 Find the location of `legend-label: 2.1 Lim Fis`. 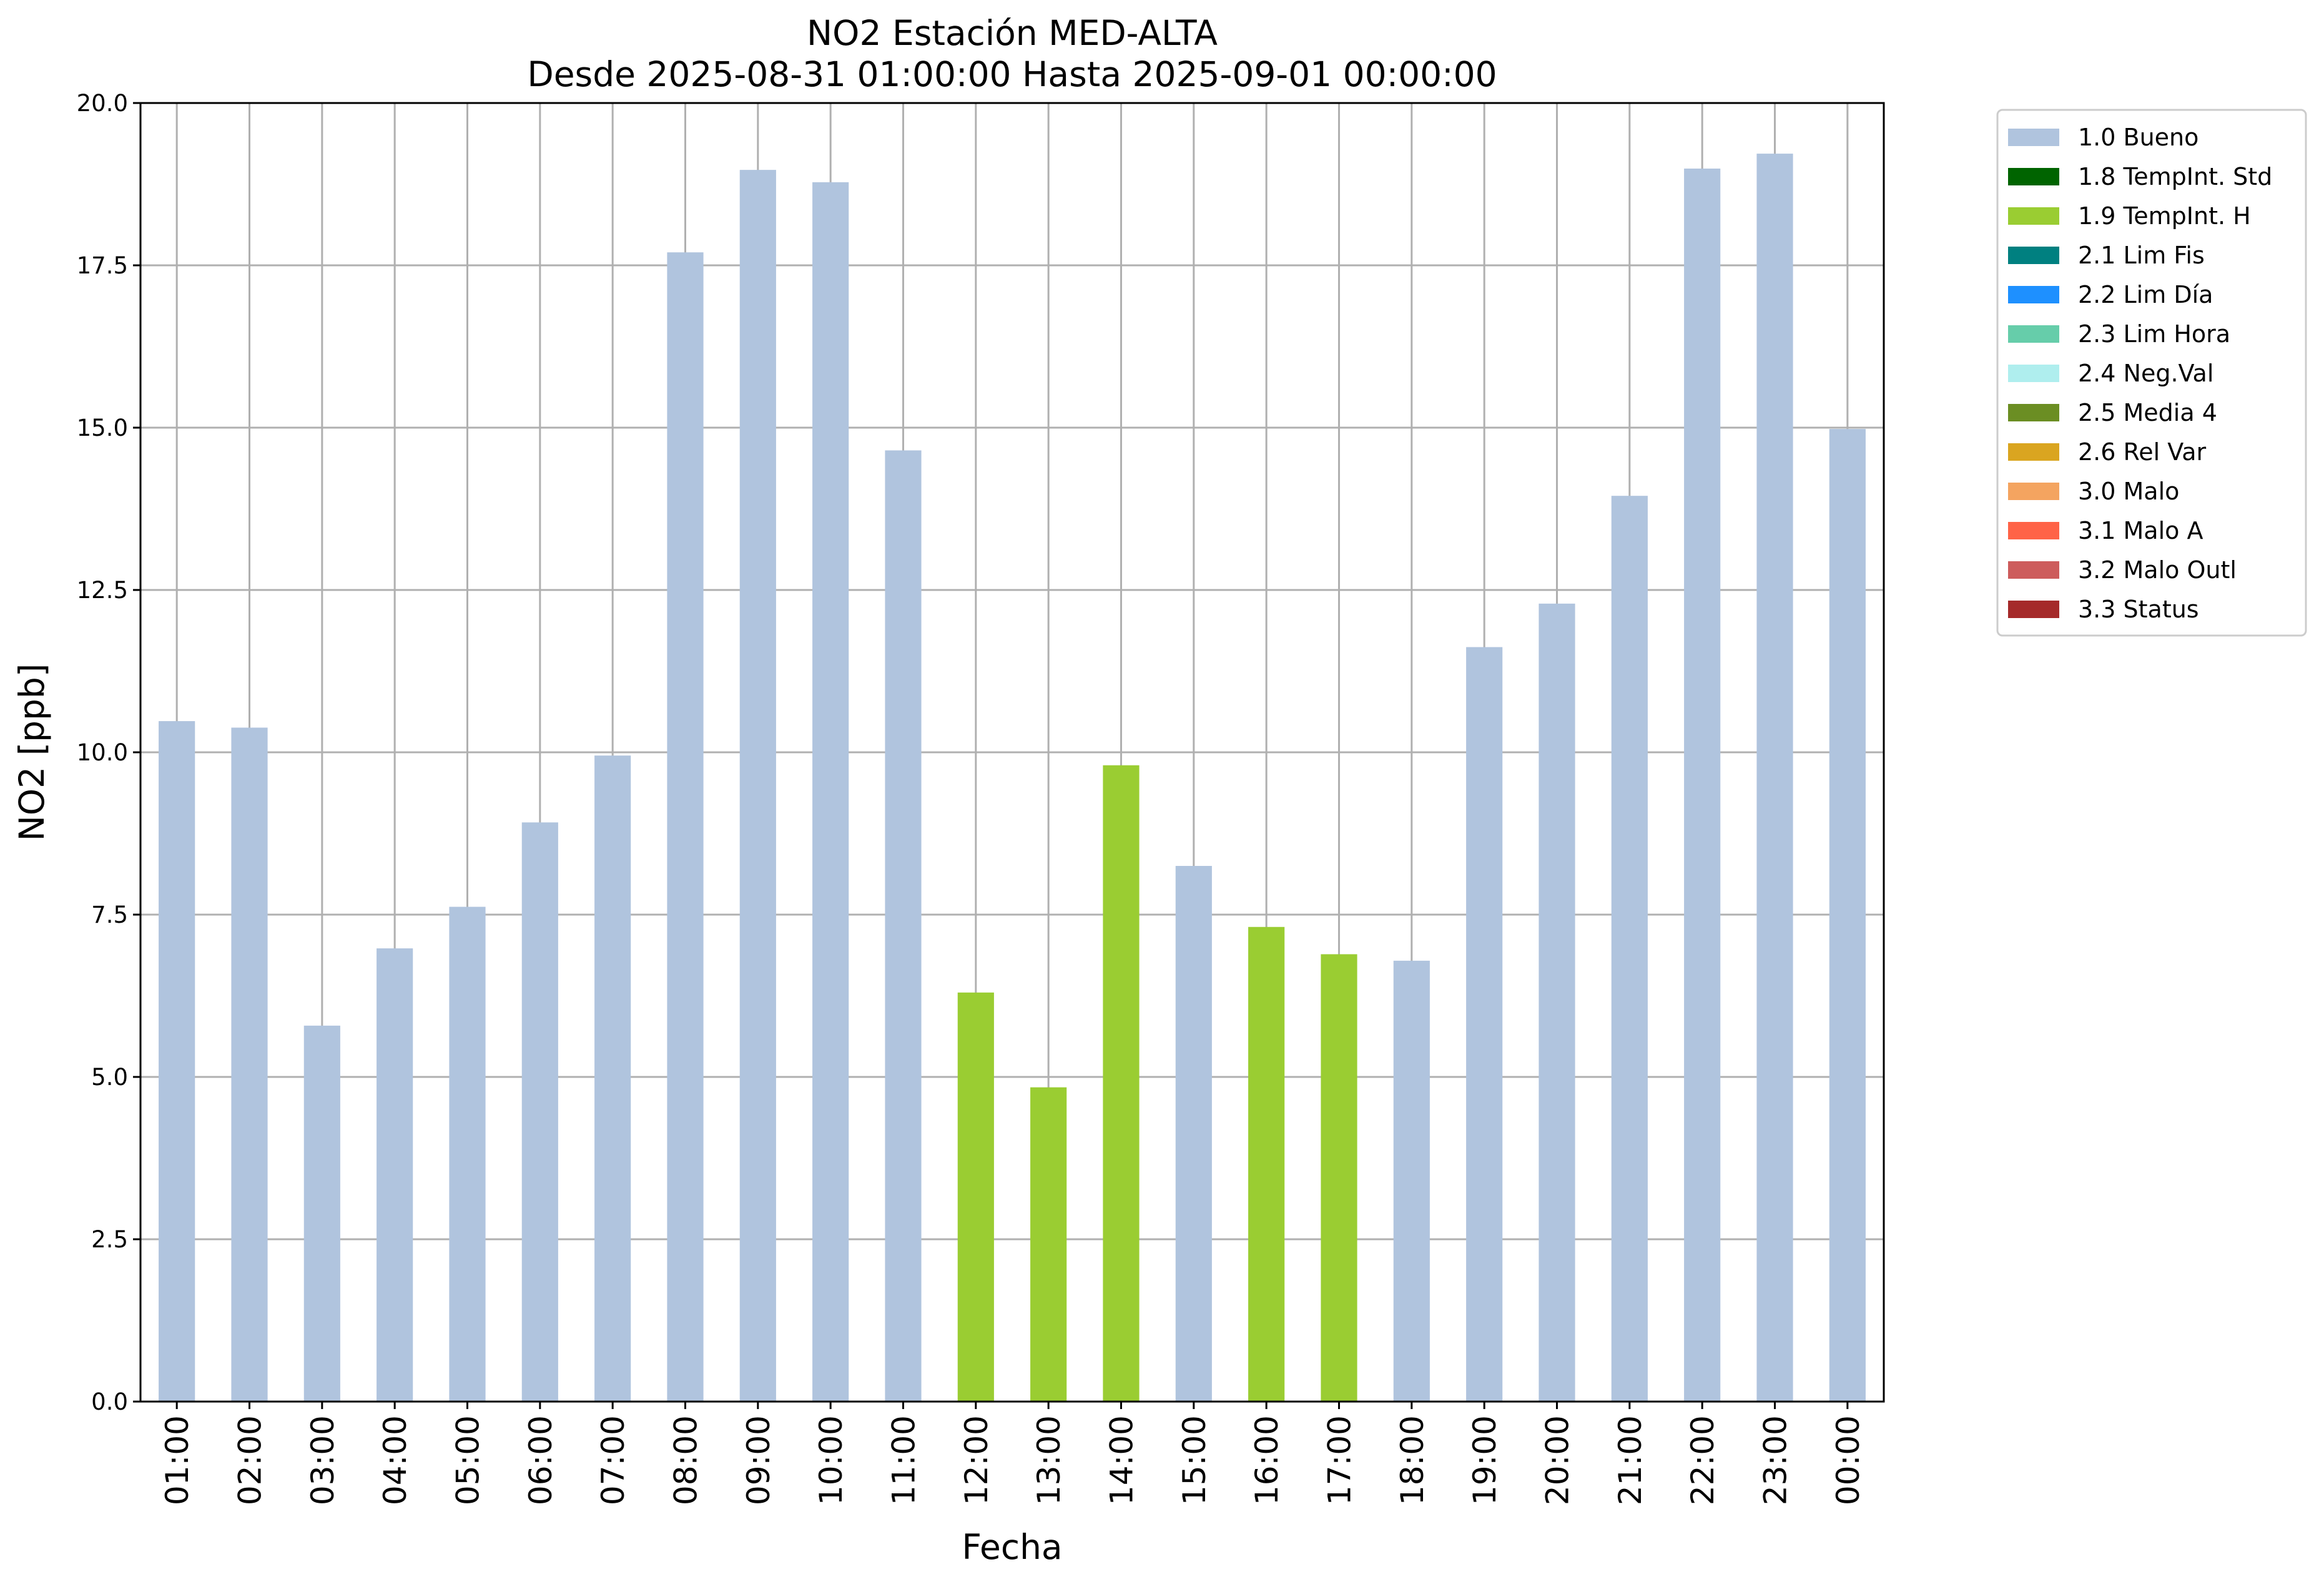

legend-label: 2.1 Lim Fis is located at coordinates (2141, 255).